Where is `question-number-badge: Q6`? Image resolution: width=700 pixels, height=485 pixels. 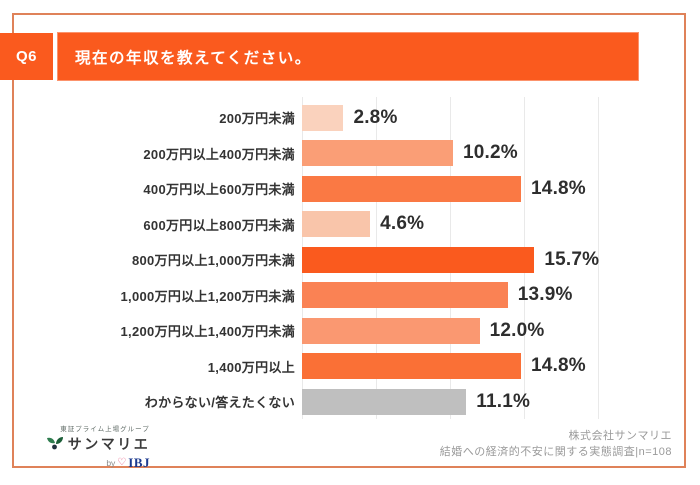 question-number-badge: Q6 is located at coordinates (26, 56).